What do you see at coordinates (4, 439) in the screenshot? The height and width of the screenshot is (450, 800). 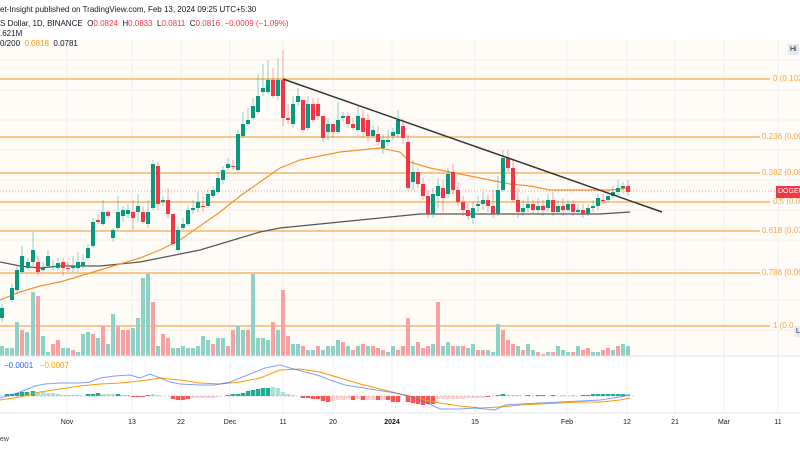 I see `footer-text: ew` at bounding box center [4, 439].